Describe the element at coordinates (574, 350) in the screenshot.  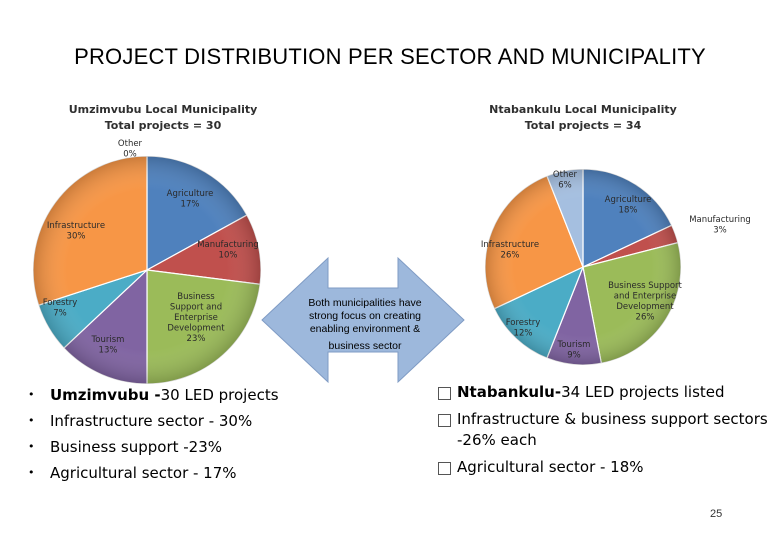
I see `slice-label-tourism: Tourism 9%` at that location.